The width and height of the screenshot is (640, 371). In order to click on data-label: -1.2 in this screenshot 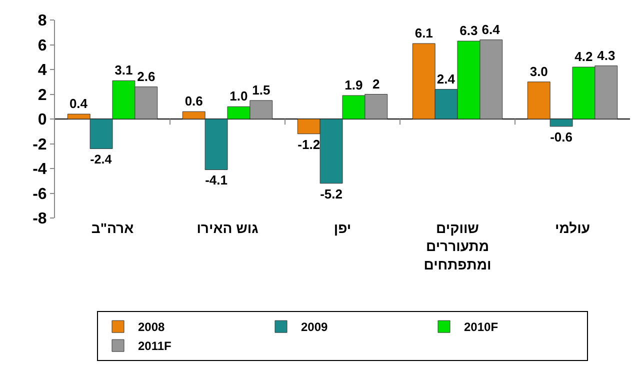, I will do `click(309, 144)`.